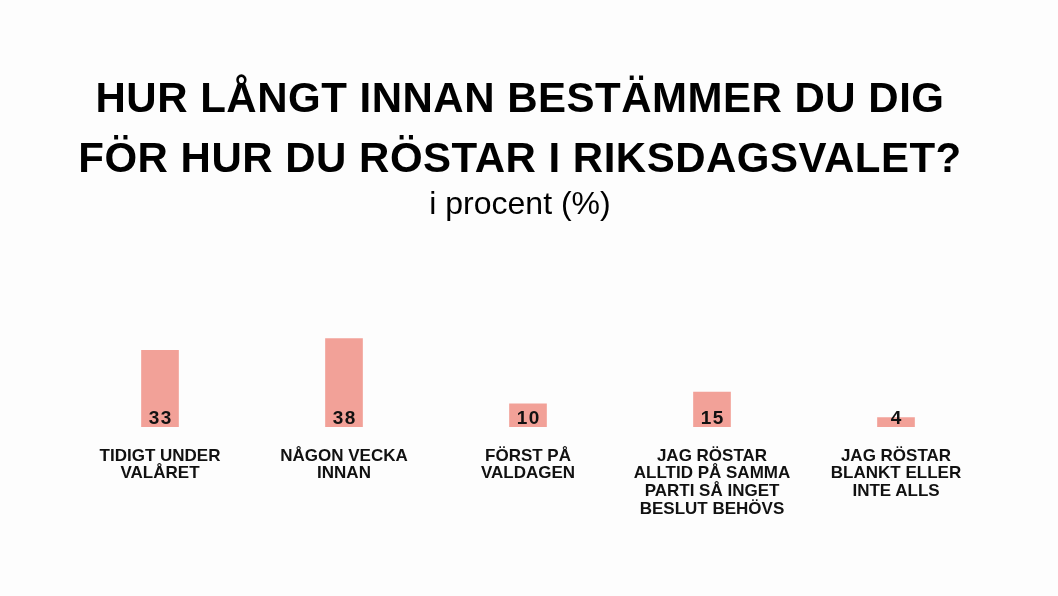  I want to click on x-tick-label: JAG RÖSTAR BLANKT ELLER INTE ALLS, so click(896, 473).